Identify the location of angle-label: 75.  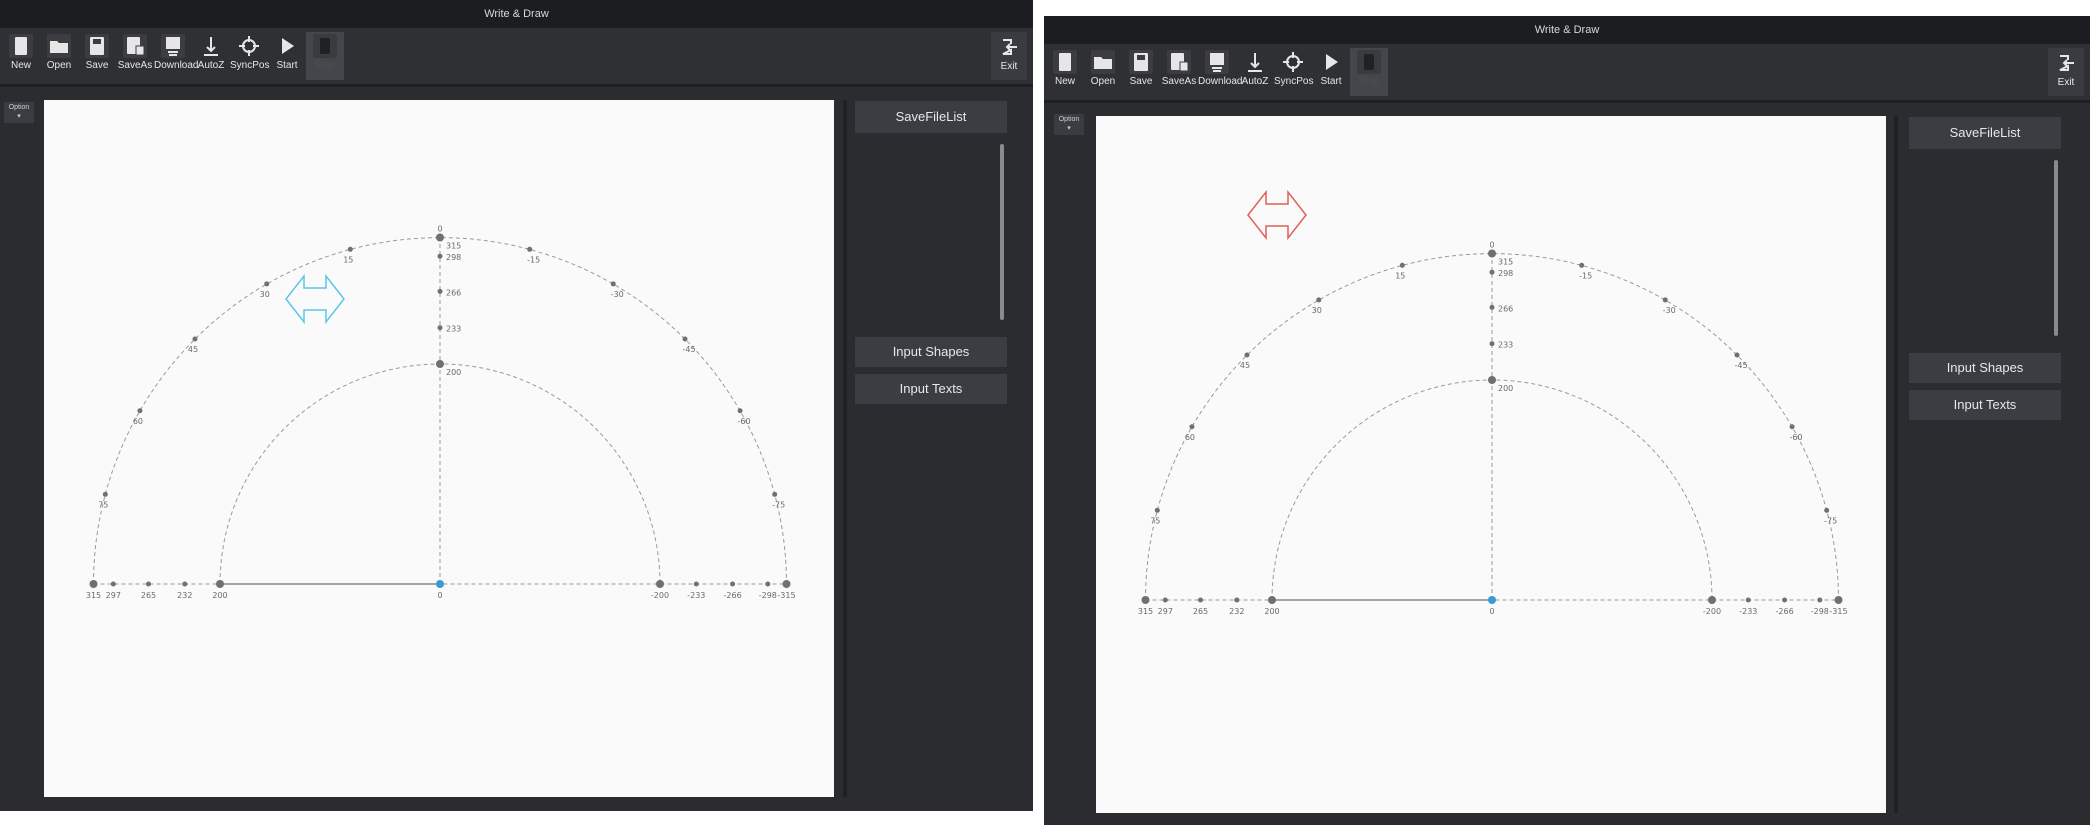
(1155, 520).